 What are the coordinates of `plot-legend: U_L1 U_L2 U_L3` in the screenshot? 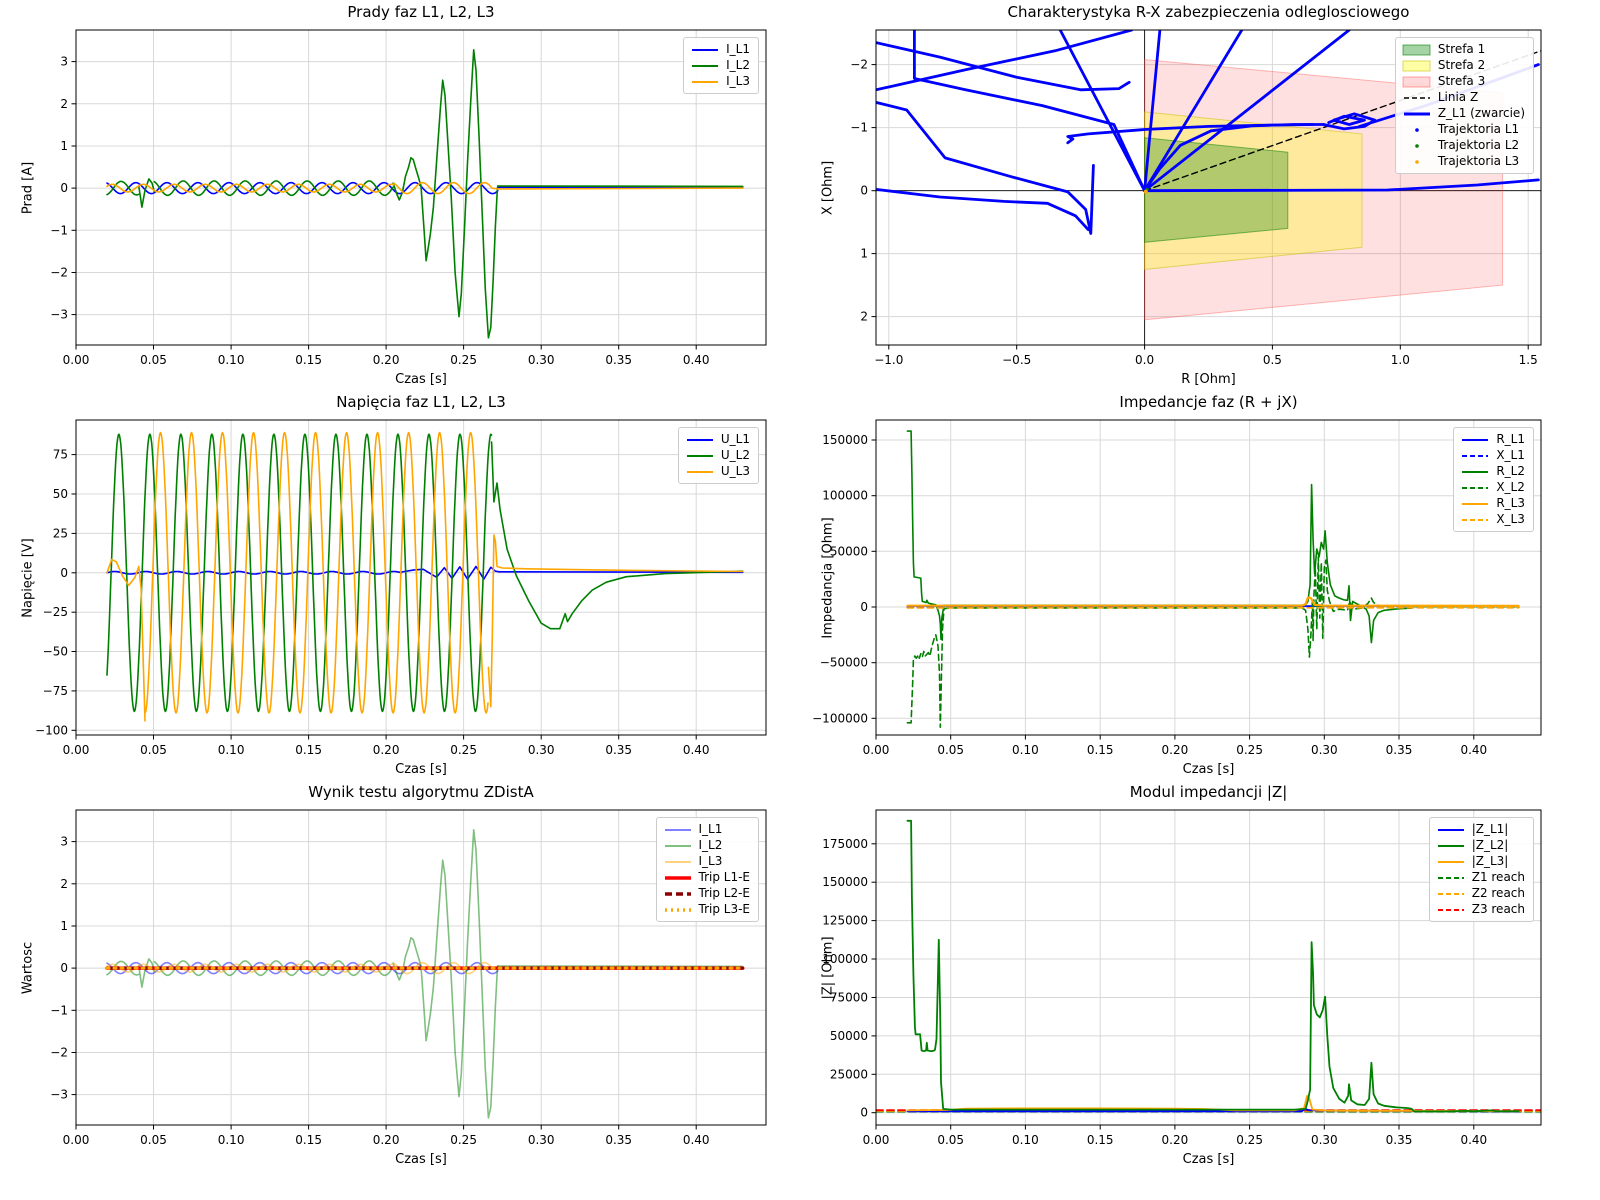 It's located at (718, 455).